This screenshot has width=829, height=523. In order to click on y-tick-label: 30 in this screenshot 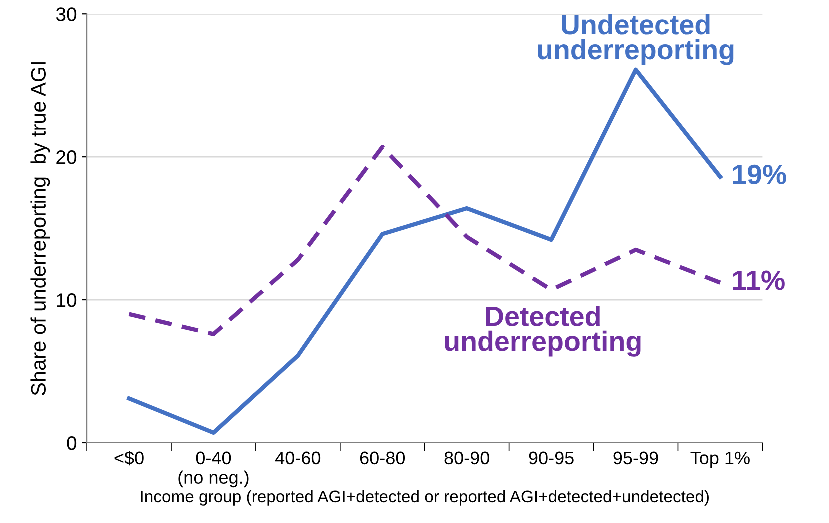, I will do `click(66, 15)`.